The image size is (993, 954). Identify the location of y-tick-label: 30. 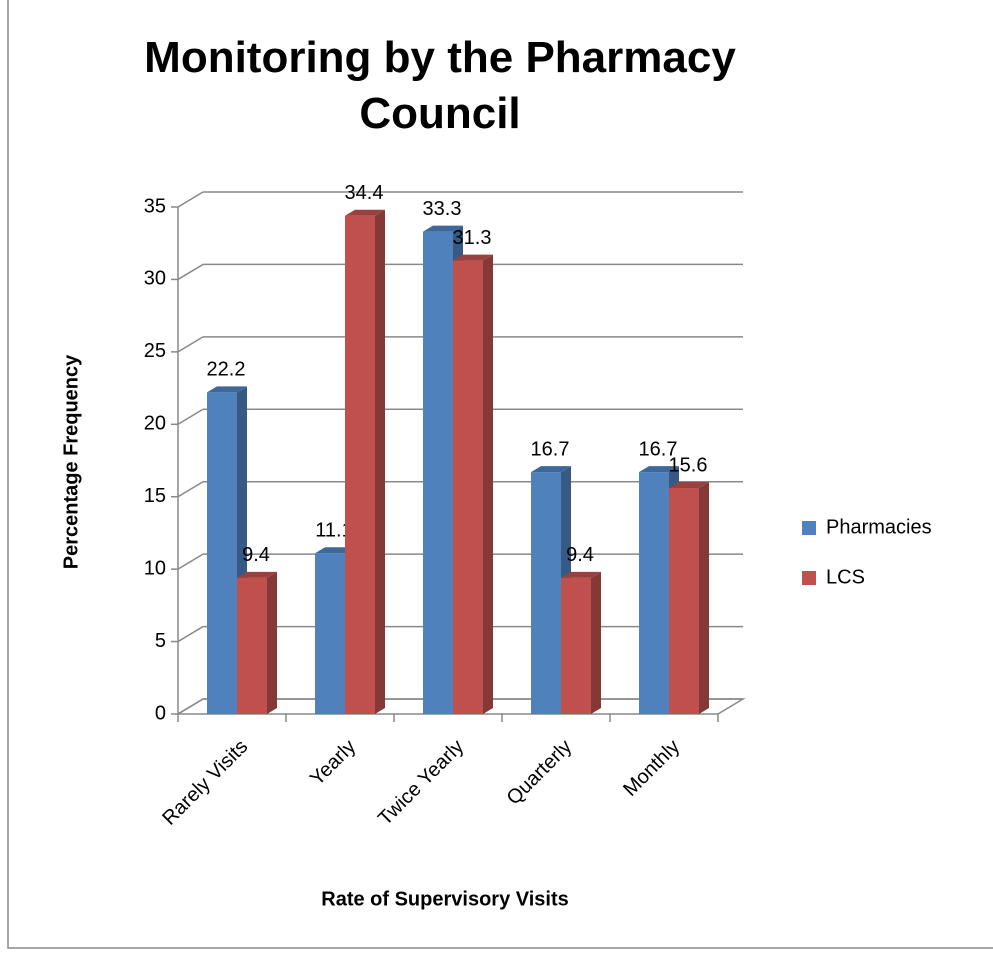
(155, 279).